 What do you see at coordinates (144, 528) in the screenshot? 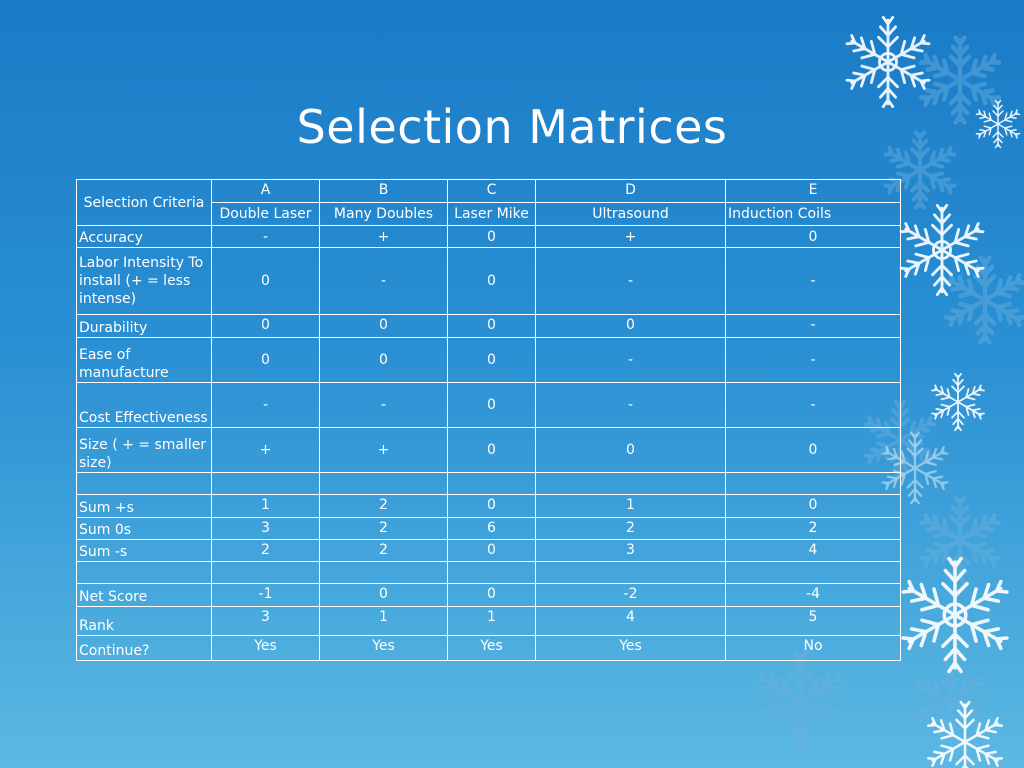
I see `criterion-label: Sum 0s` at bounding box center [144, 528].